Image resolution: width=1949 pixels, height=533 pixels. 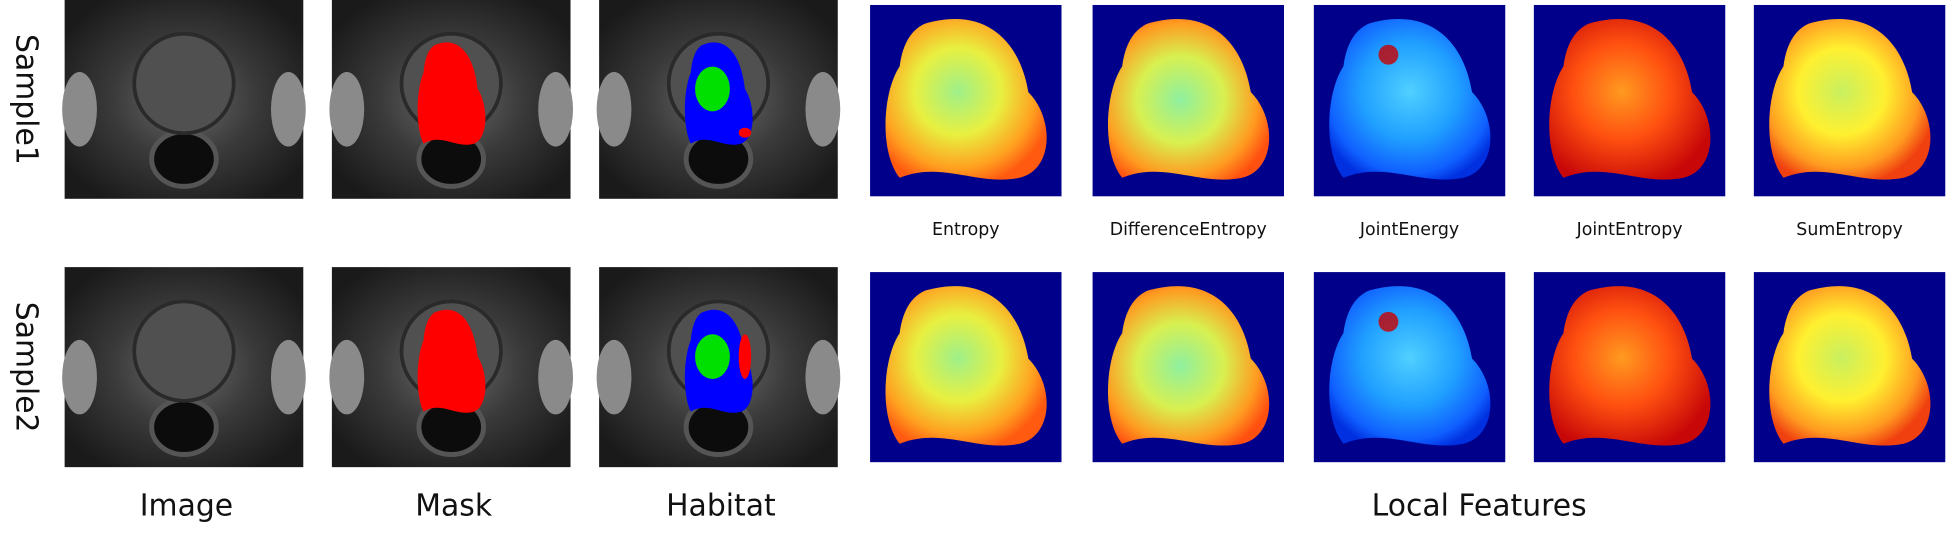 What do you see at coordinates (966, 230) in the screenshot?
I see `feature-label: Entropy` at bounding box center [966, 230].